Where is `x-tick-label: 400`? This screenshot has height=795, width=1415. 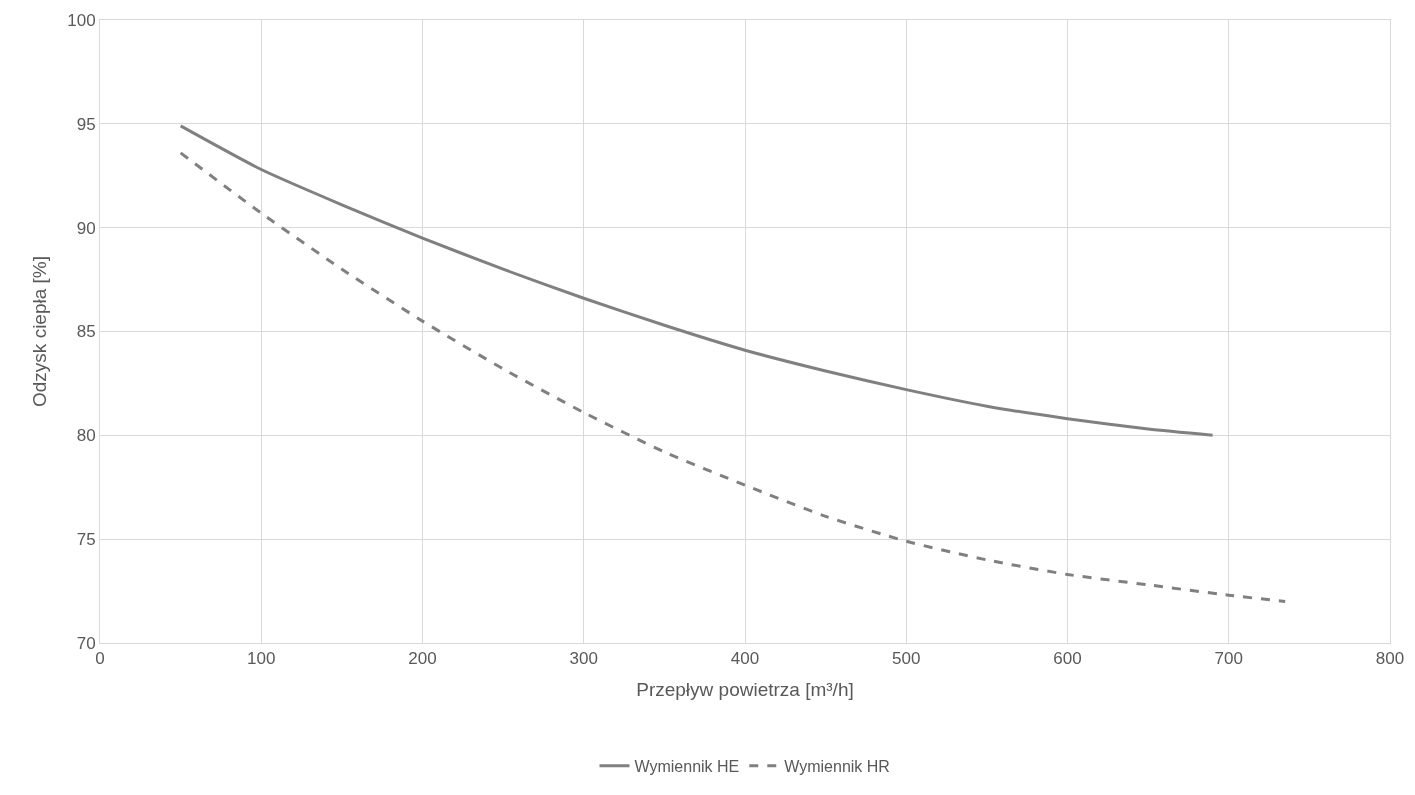 x-tick-label: 400 is located at coordinates (745, 659).